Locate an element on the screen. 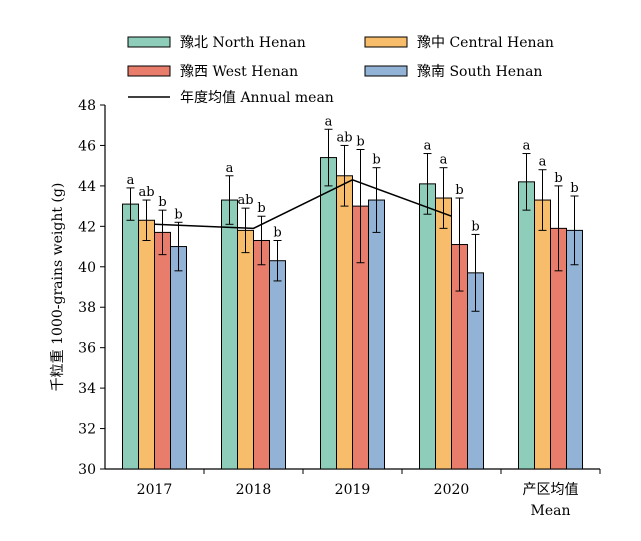  x-tick-label: 2020 is located at coordinates (452, 490).